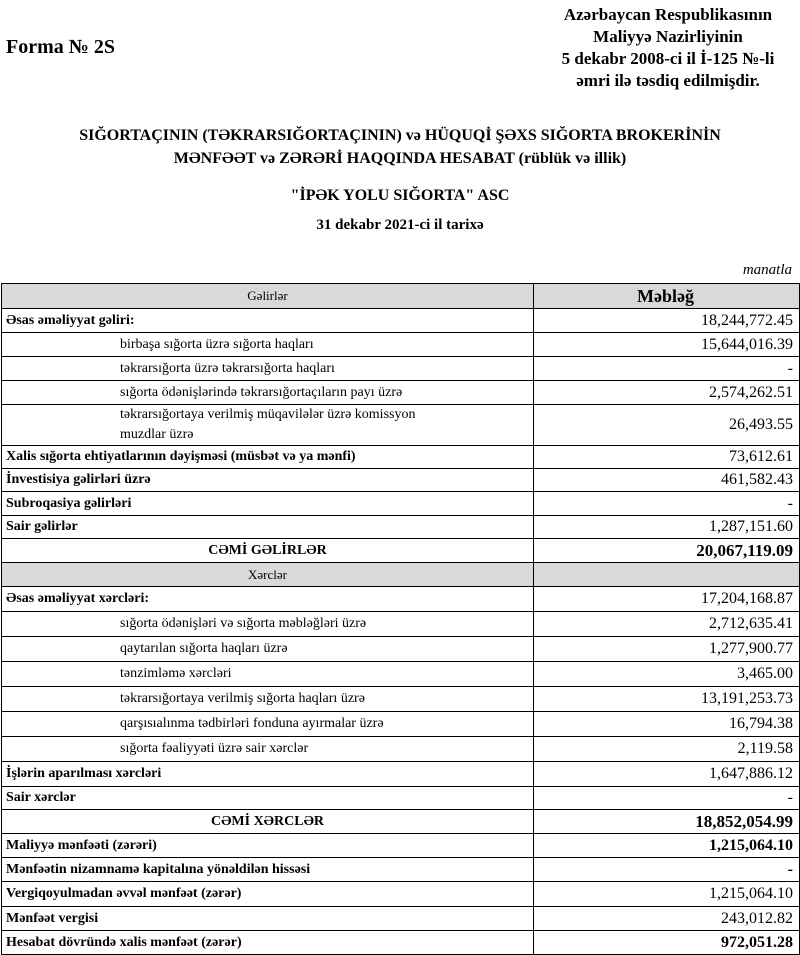 The height and width of the screenshot is (955, 800). I want to click on table-row: CƏMİ GƏLİRLƏR 20,067,119.09, so click(400, 550).